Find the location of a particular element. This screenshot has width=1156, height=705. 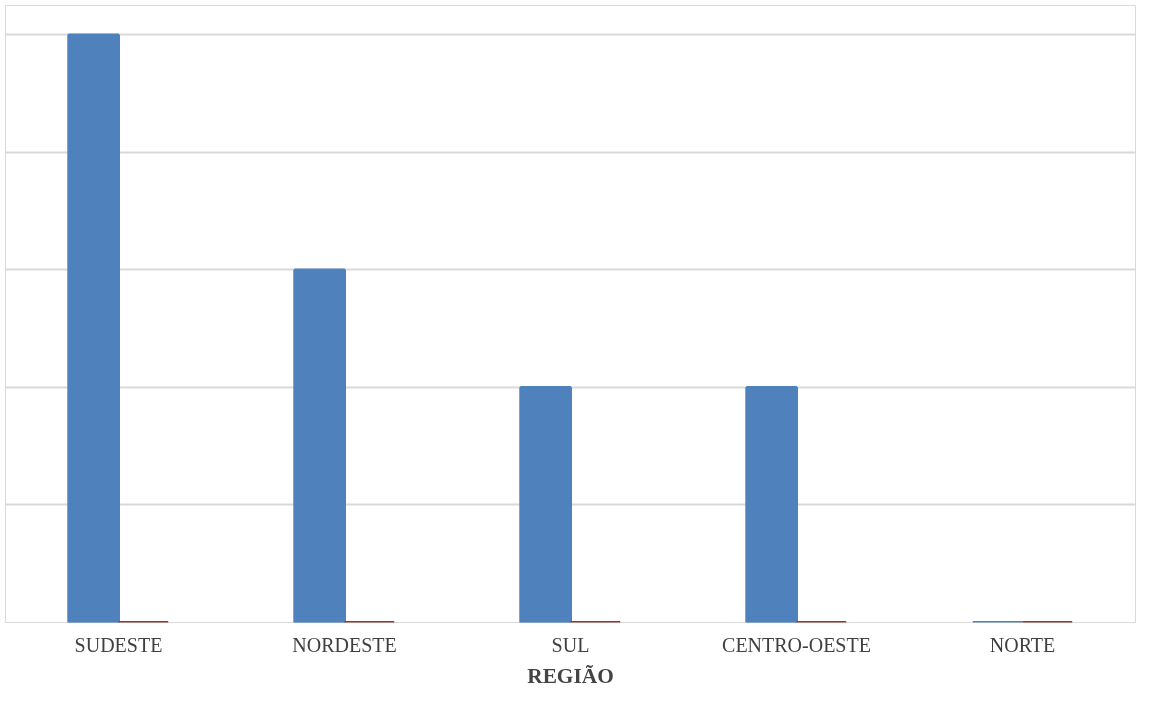

x-tick-label: NORTE is located at coordinates (1022, 644).